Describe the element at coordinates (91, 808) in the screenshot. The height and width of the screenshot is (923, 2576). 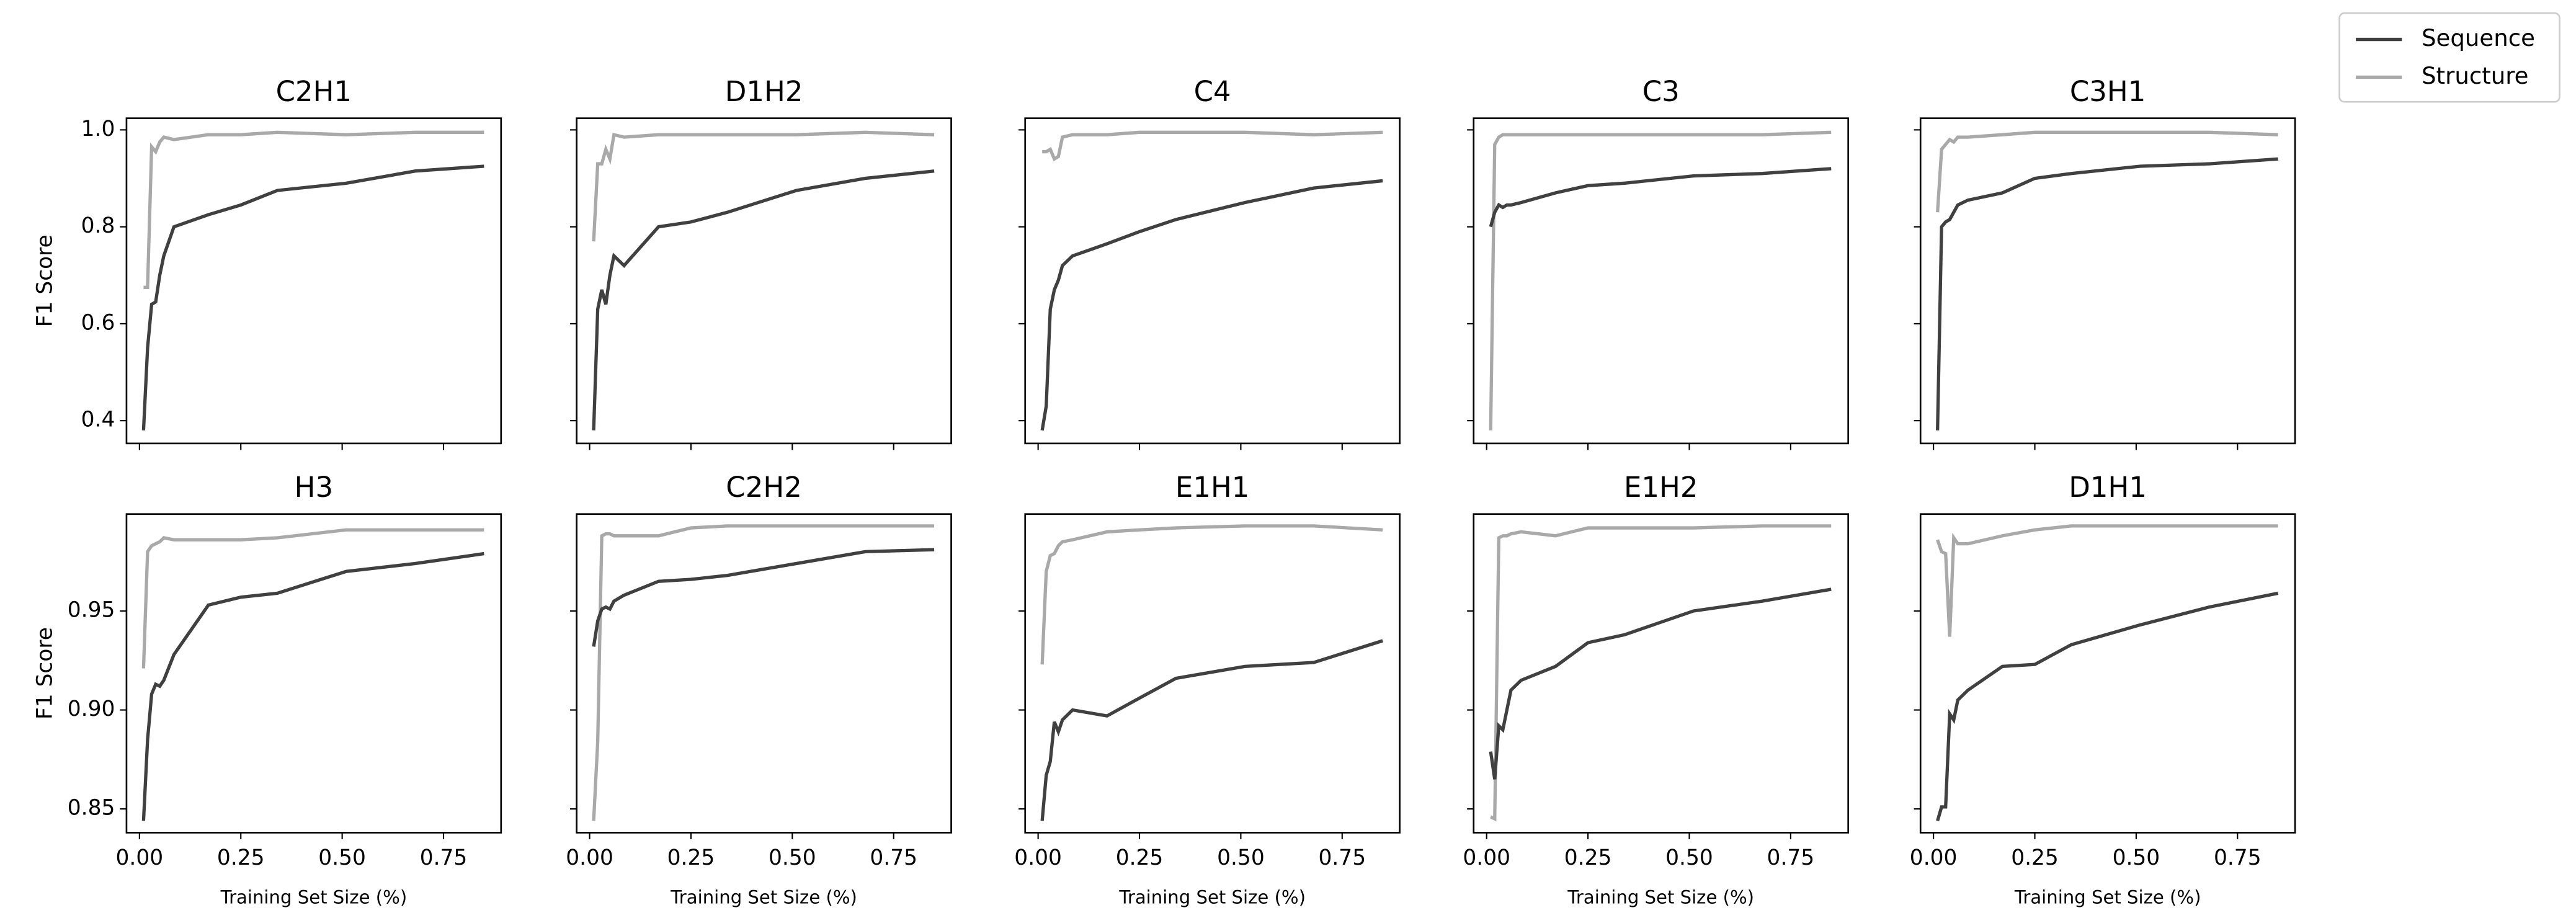
I see `y-tick-label: 0.85` at that location.